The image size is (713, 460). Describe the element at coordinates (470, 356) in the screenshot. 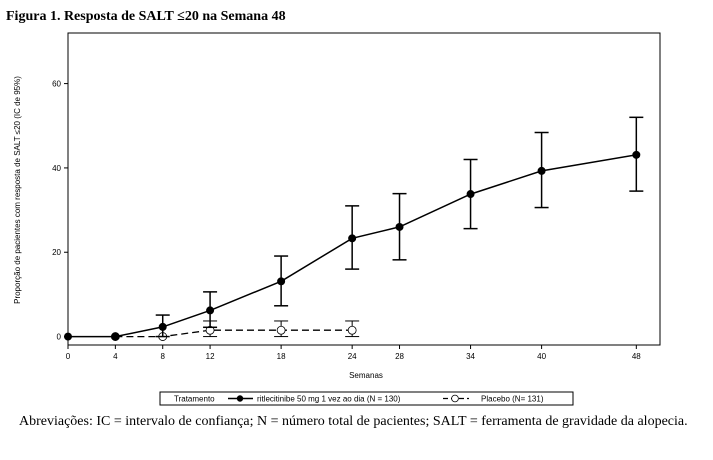

I see `x-tick-label: 34` at that location.